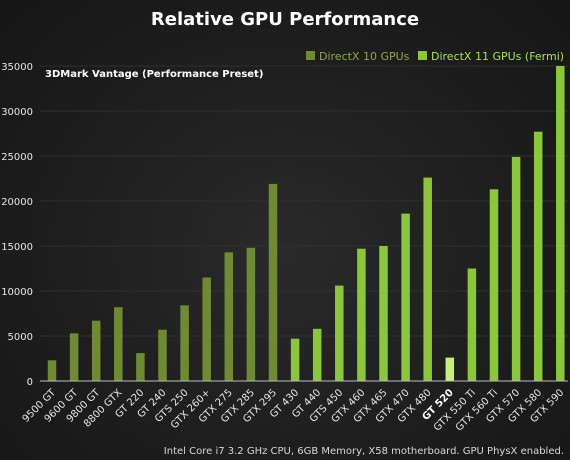  Describe the element at coordinates (497, 56) in the screenshot. I see `legend-label-directx-11: DirectX 11 GPUs (Fermi)` at that location.